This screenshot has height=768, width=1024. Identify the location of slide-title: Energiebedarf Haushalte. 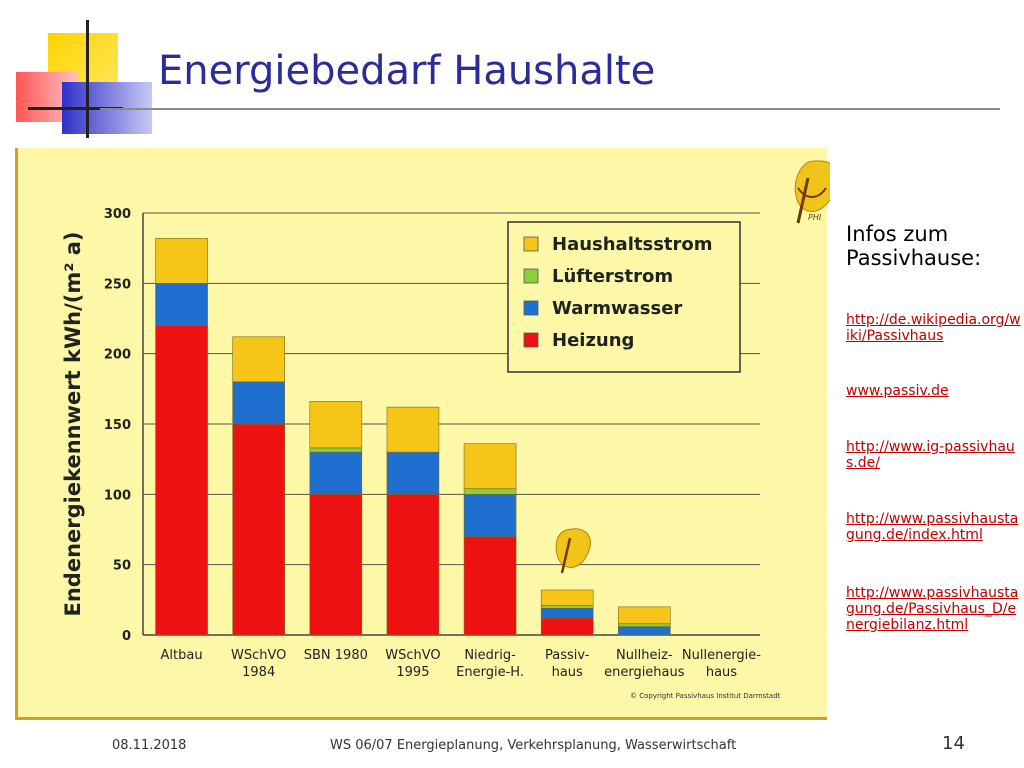
(407, 71).